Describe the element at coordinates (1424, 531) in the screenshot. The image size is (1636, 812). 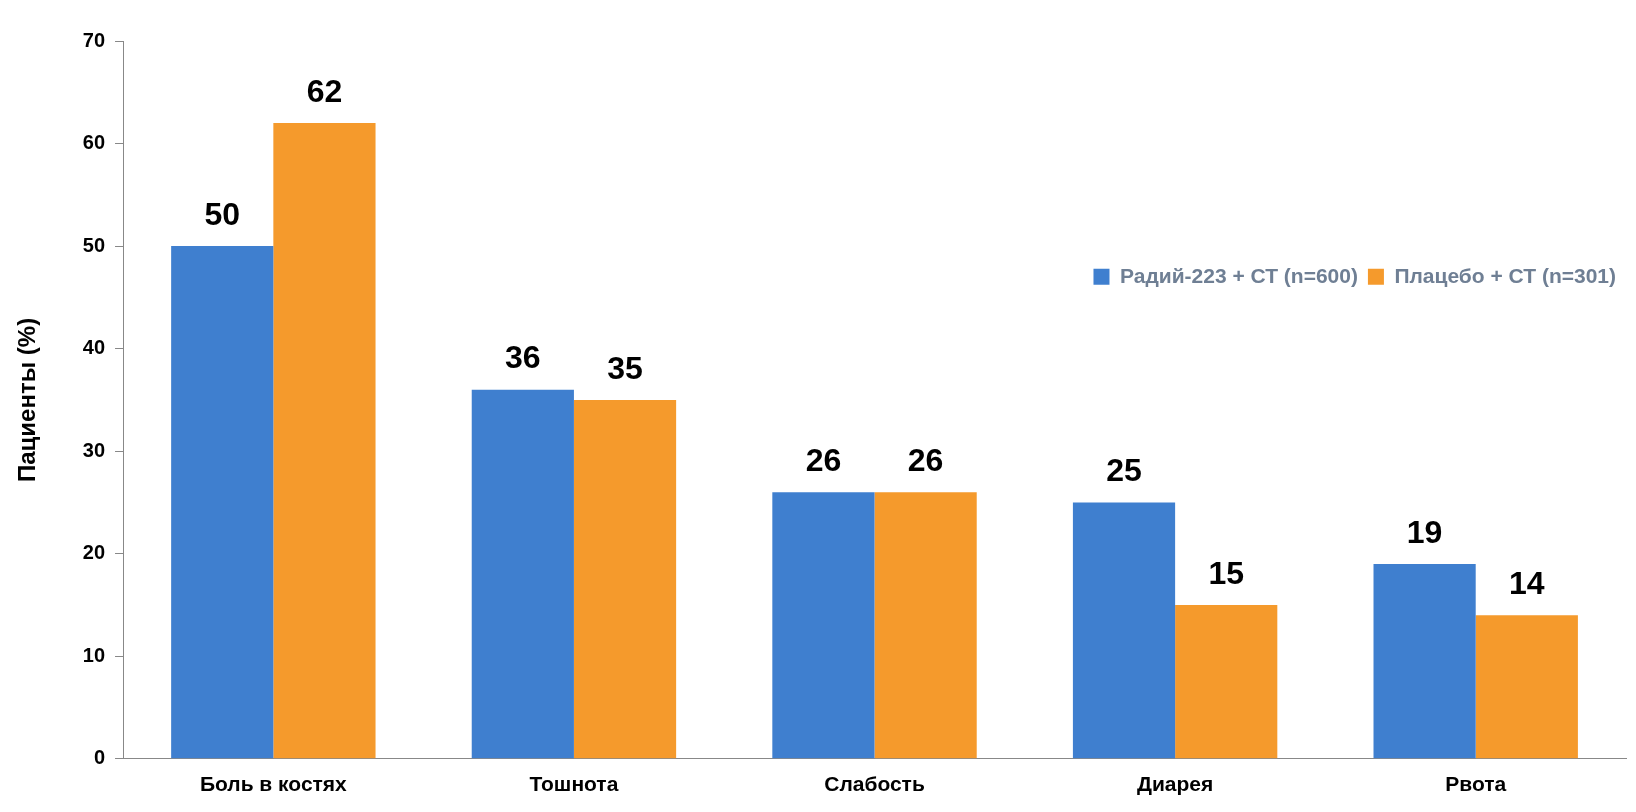
I see `data-label: 19` at that location.